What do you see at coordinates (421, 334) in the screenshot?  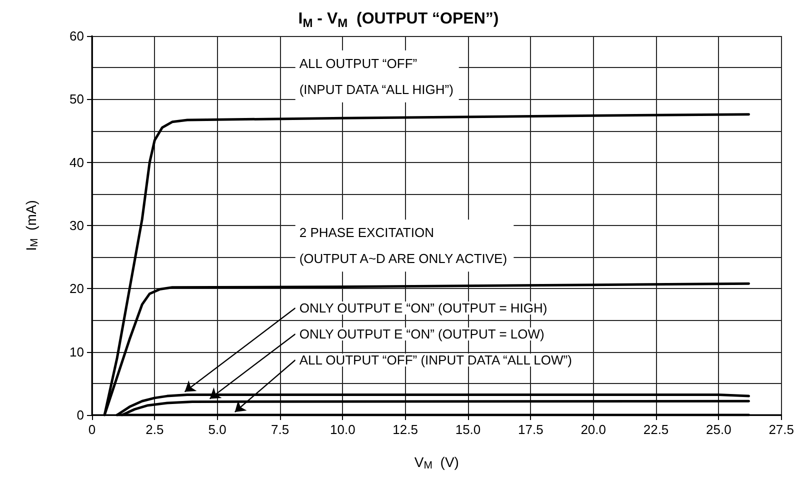 I see `annotation: ONLY OUTPUT E “ON” (OUTPUT = LOW)` at bounding box center [421, 334].